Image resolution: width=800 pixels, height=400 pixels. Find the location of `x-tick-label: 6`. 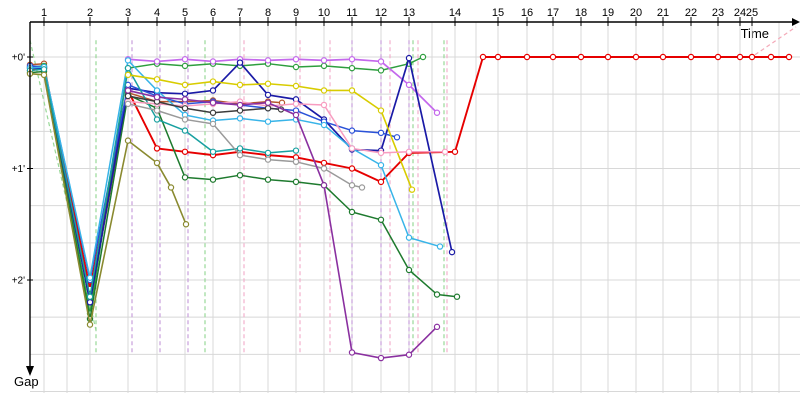

x-tick-label: 6 is located at coordinates (213, 13).